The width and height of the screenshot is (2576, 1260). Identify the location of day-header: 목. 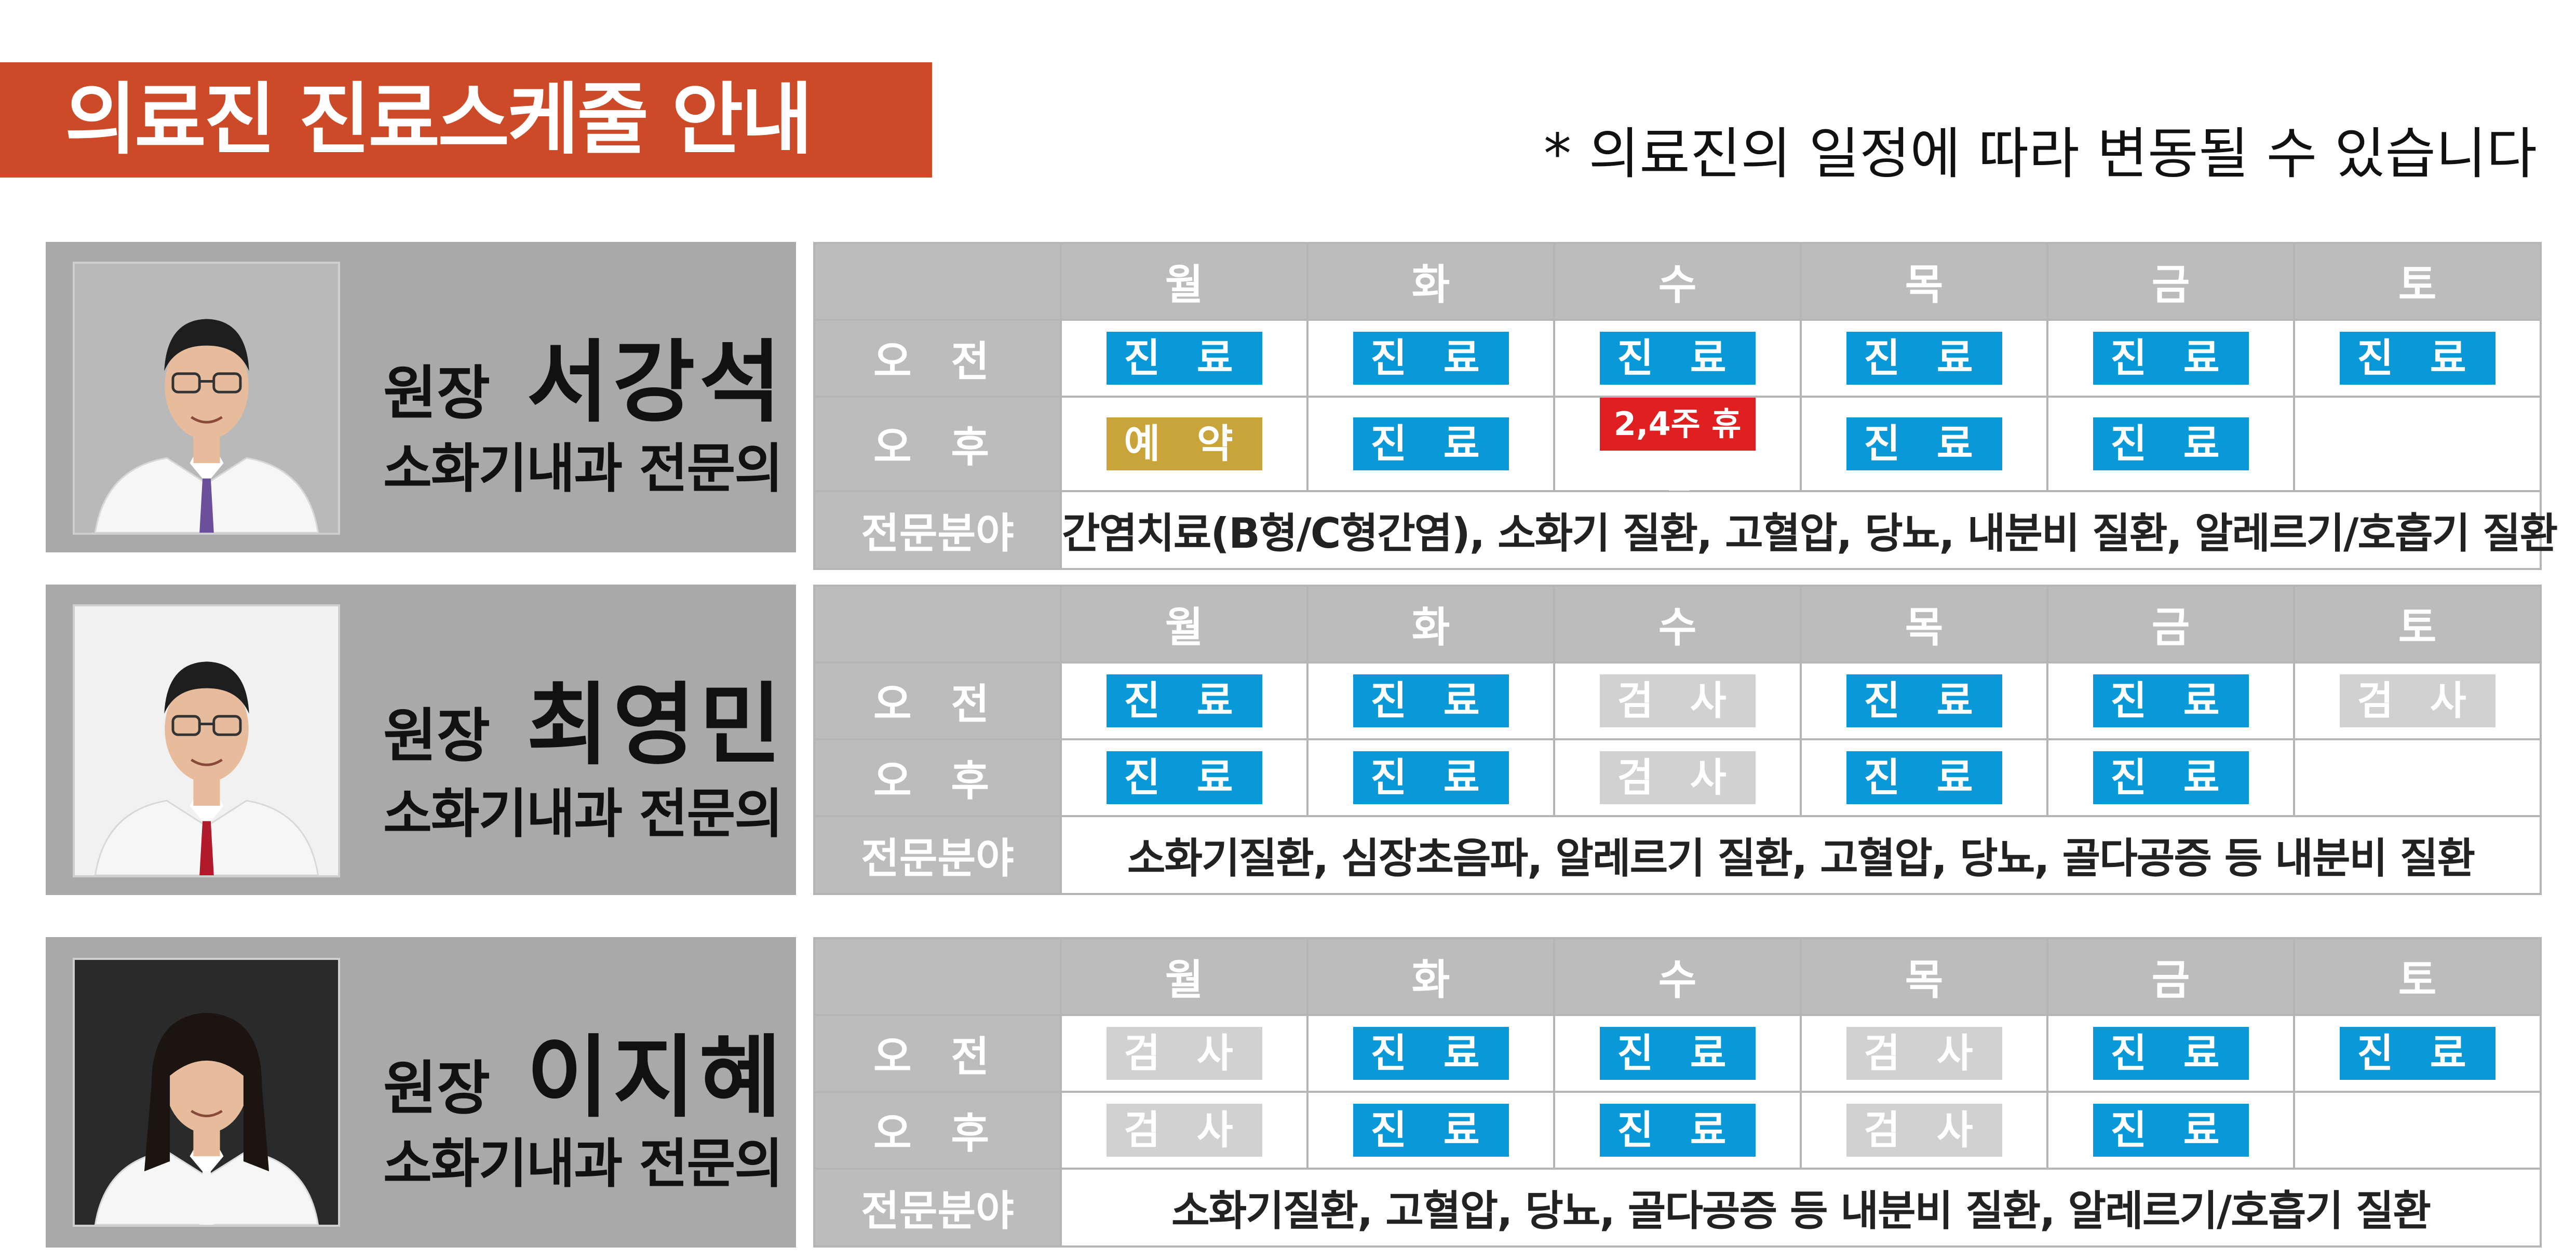
(1924, 624).